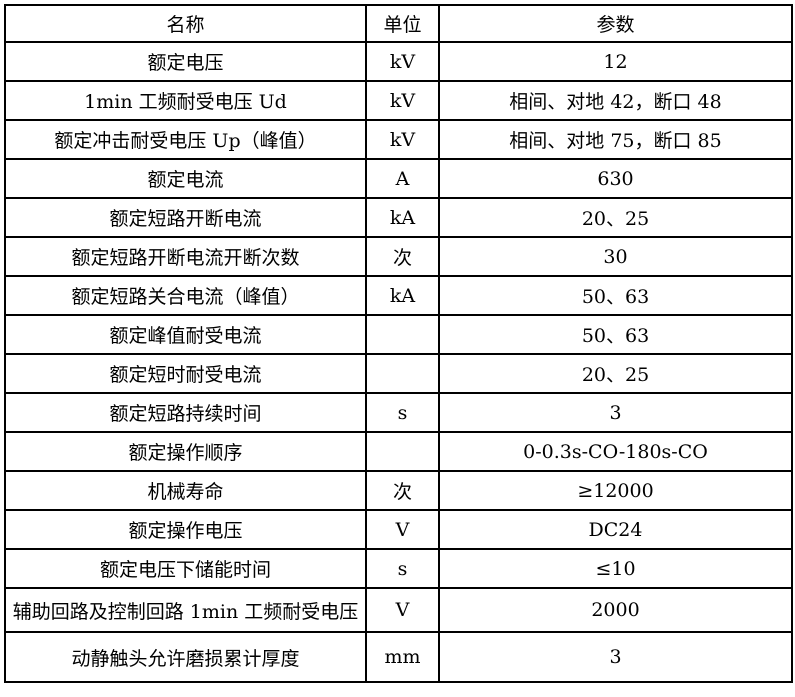 The height and width of the screenshot is (697, 795). I want to click on table-row: 额定短路关合电流（峰值） kA 50、63, so click(398, 295).